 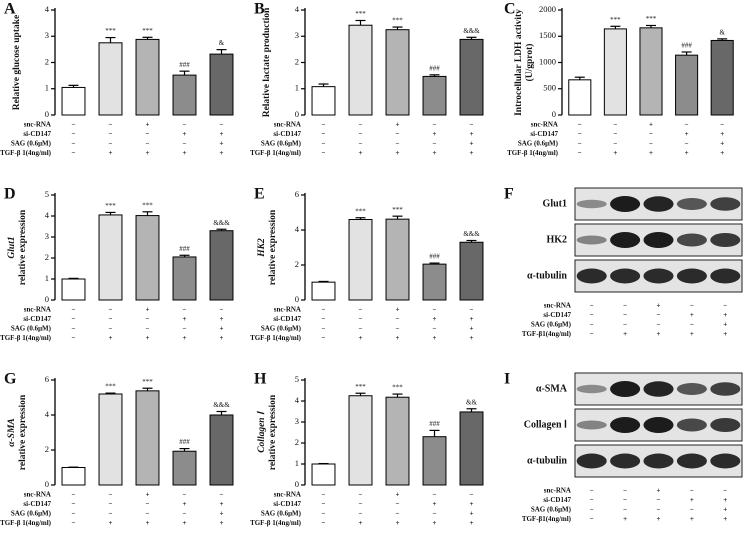 I want to click on panel-letter: C, so click(x=510, y=9).